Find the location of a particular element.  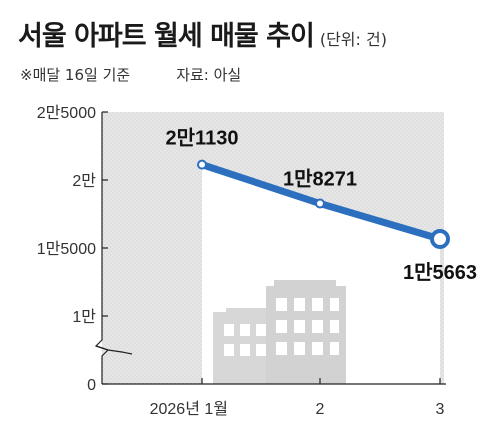

unit-label: (단위: 건) is located at coordinates (353, 39).